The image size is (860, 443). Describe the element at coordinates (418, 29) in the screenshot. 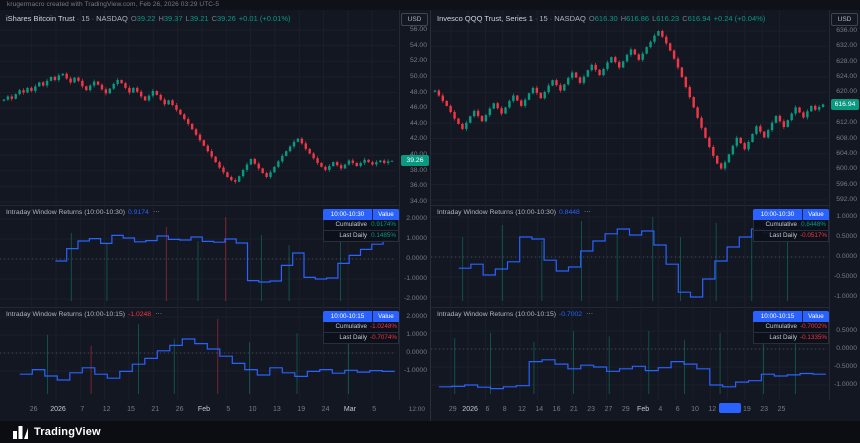

I see `axis-tick-label: 56.00` at that location.